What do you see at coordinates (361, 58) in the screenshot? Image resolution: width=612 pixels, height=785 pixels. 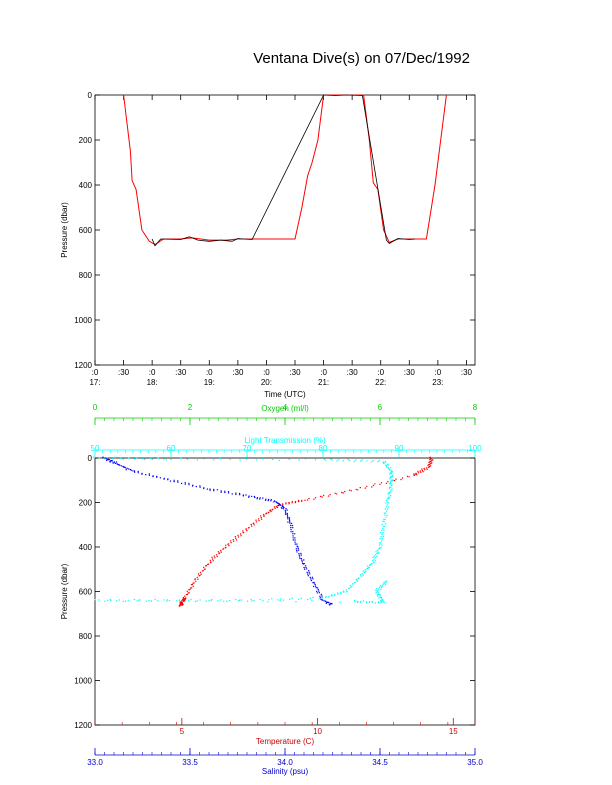 I see `chart-title: Ventana Dive(s) on 07/Dec/1992` at bounding box center [361, 58].